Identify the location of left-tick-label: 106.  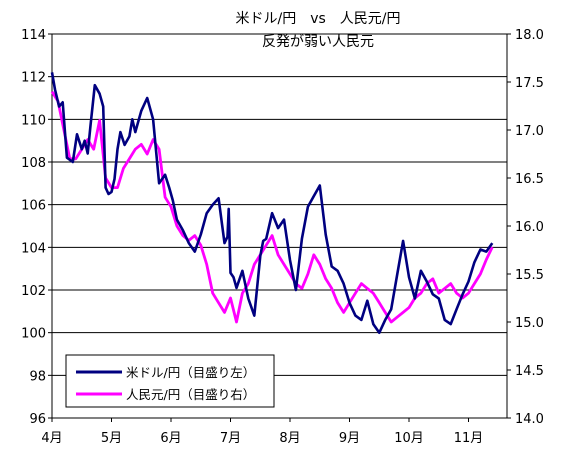
(33, 206).